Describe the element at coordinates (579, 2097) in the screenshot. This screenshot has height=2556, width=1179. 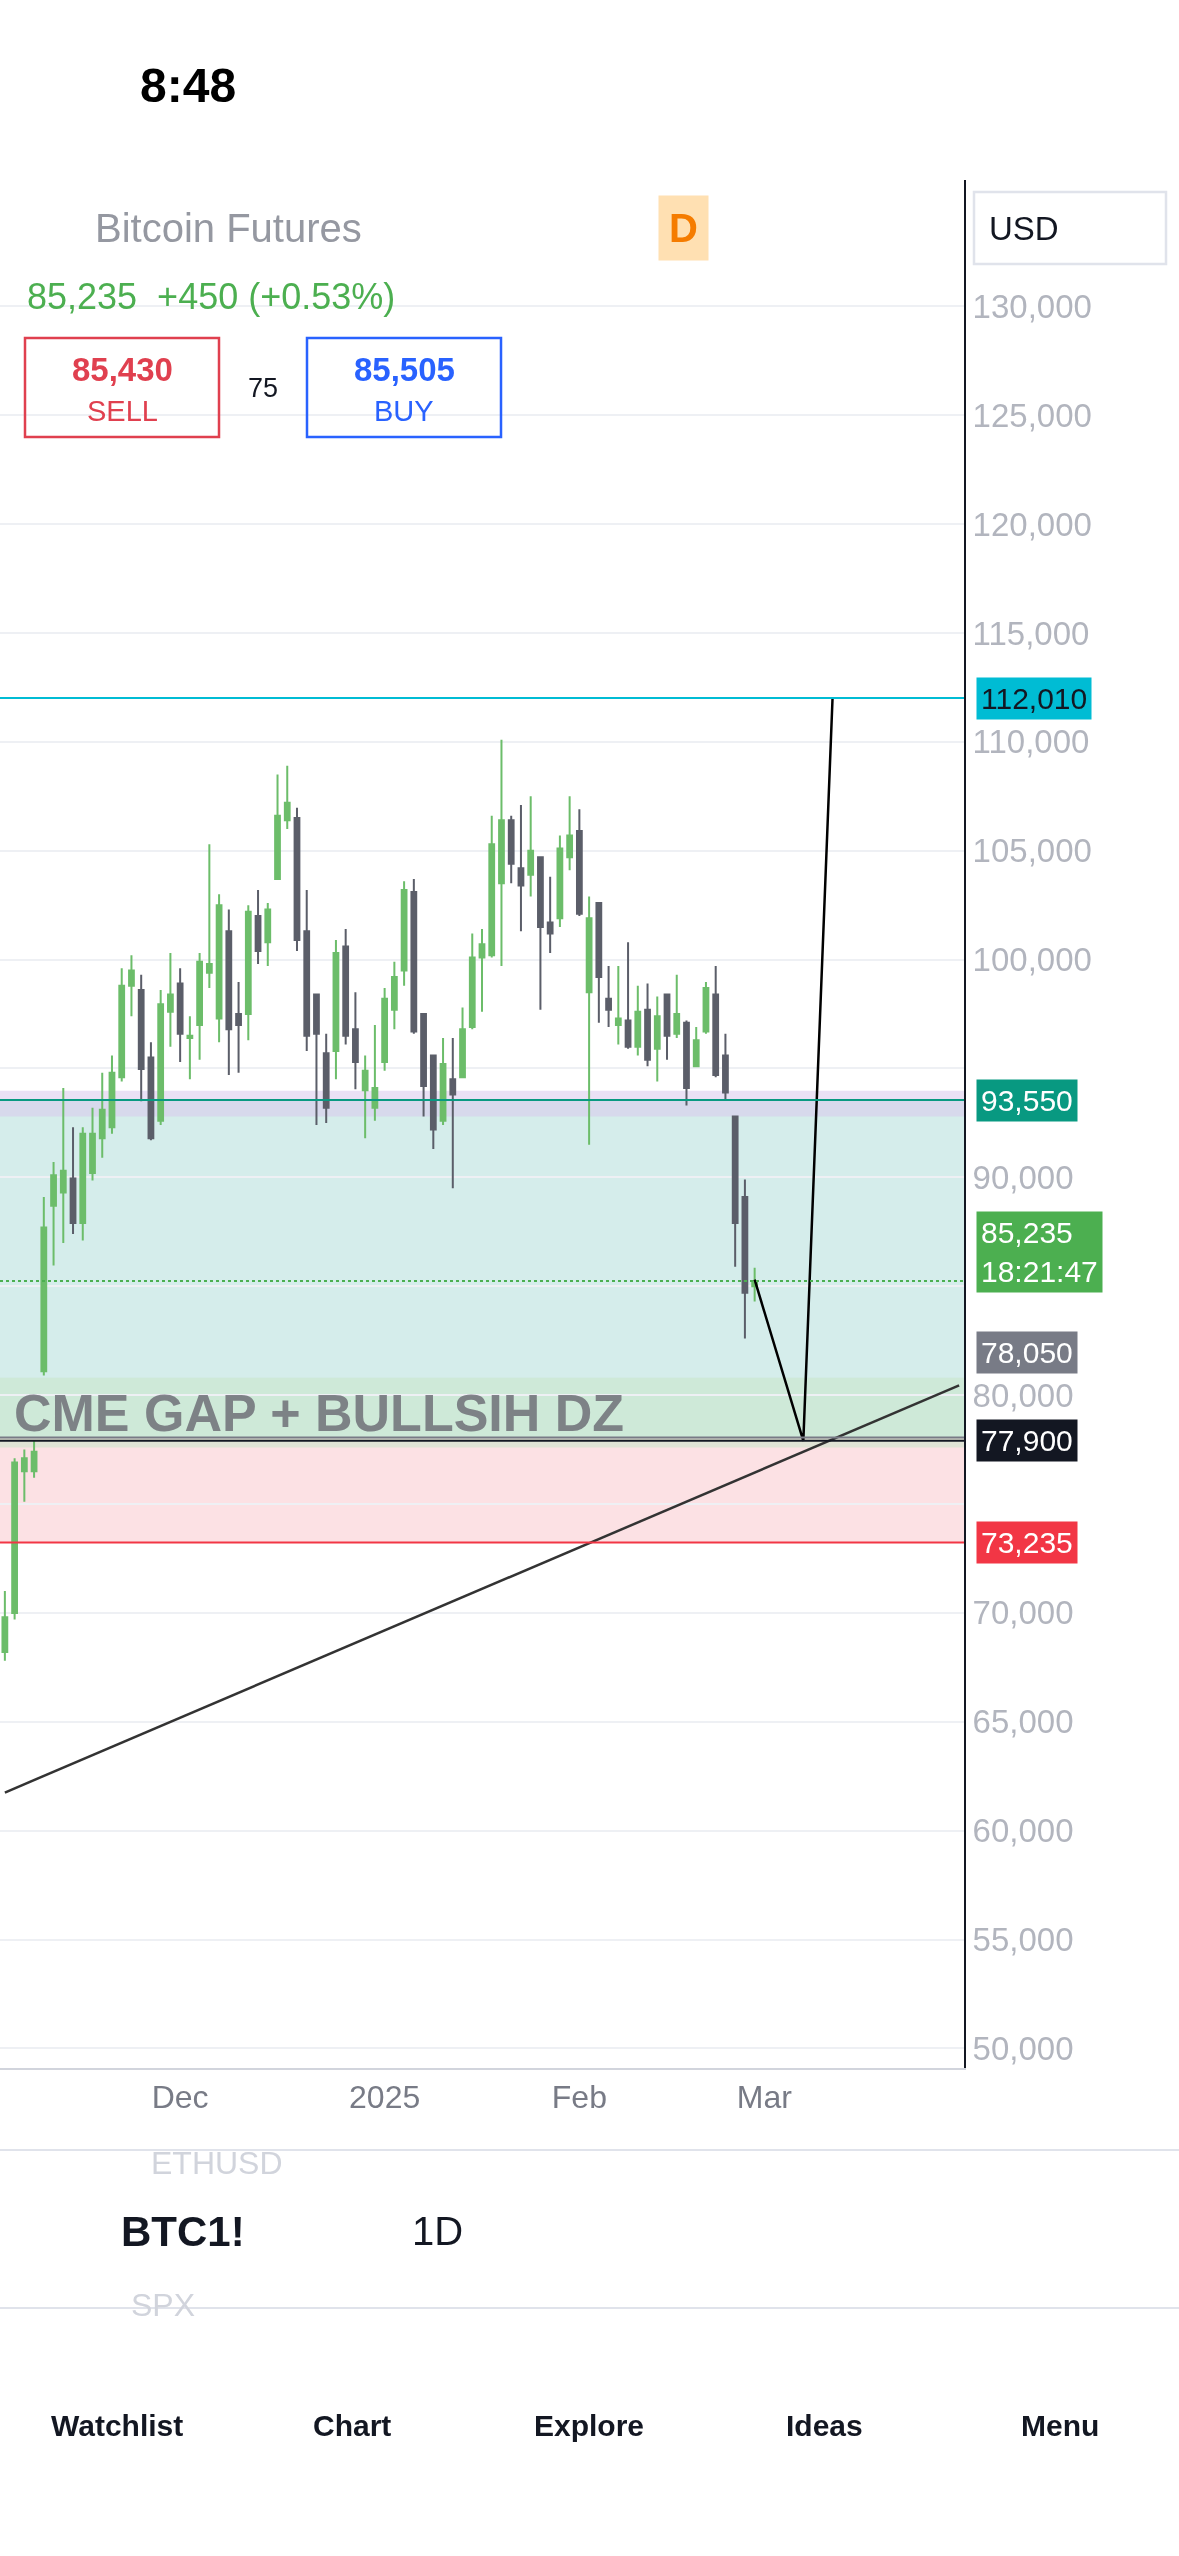
I see `x-tick-label: Feb` at that location.